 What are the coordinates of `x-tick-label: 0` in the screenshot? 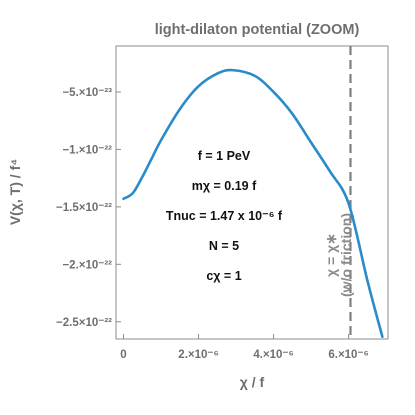 It's located at (123, 355).